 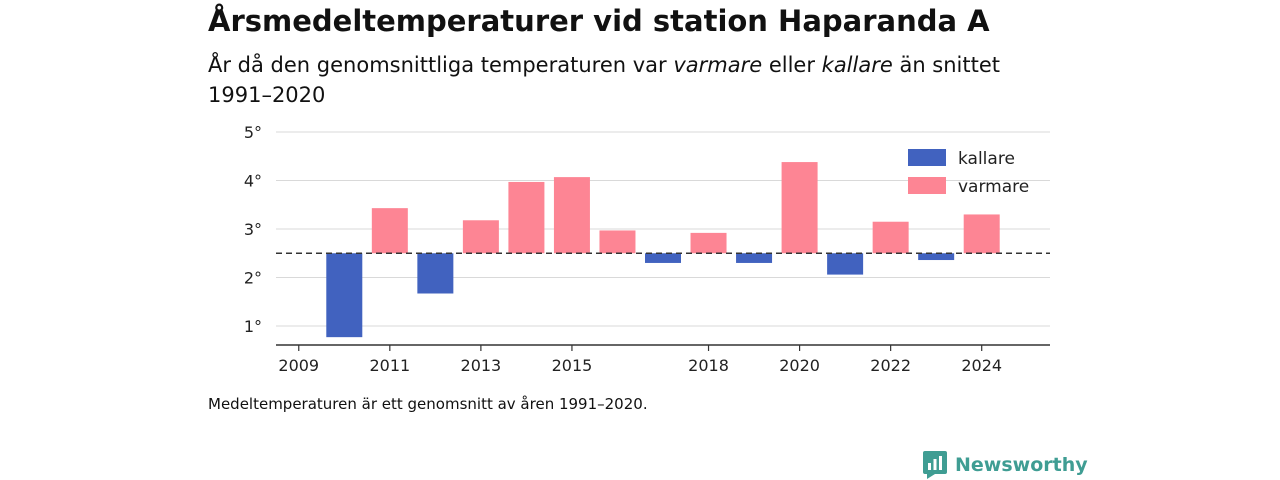 What do you see at coordinates (857, 65) in the screenshot?
I see `subtitle-emphasis-colder: kallare` at bounding box center [857, 65].